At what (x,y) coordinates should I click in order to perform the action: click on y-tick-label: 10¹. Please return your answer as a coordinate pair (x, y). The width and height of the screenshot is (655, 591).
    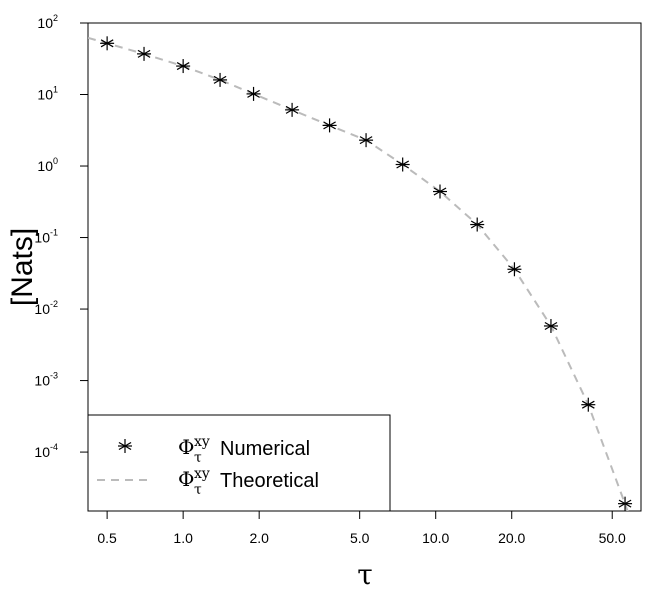
    Looking at the image, I should click on (47, 94).